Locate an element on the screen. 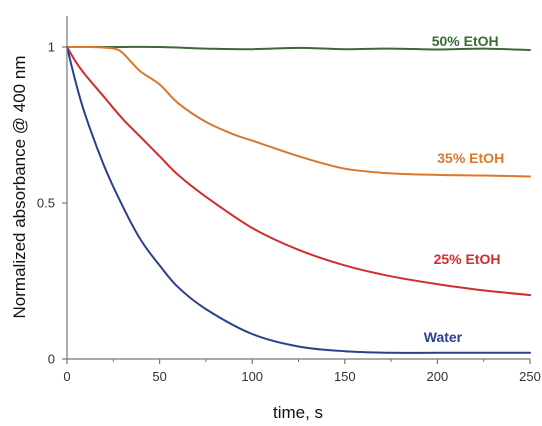  y-axis-title: Normalized absorbance @ 400 nm is located at coordinates (19, 187).